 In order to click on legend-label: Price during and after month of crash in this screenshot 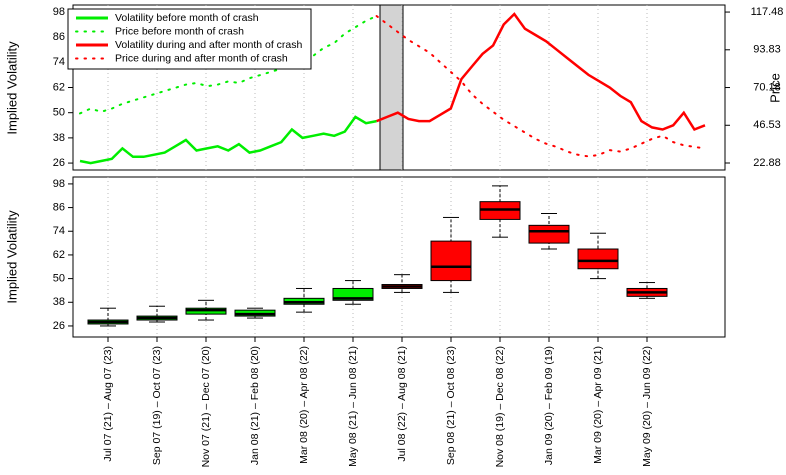, I will do `click(201, 58)`.